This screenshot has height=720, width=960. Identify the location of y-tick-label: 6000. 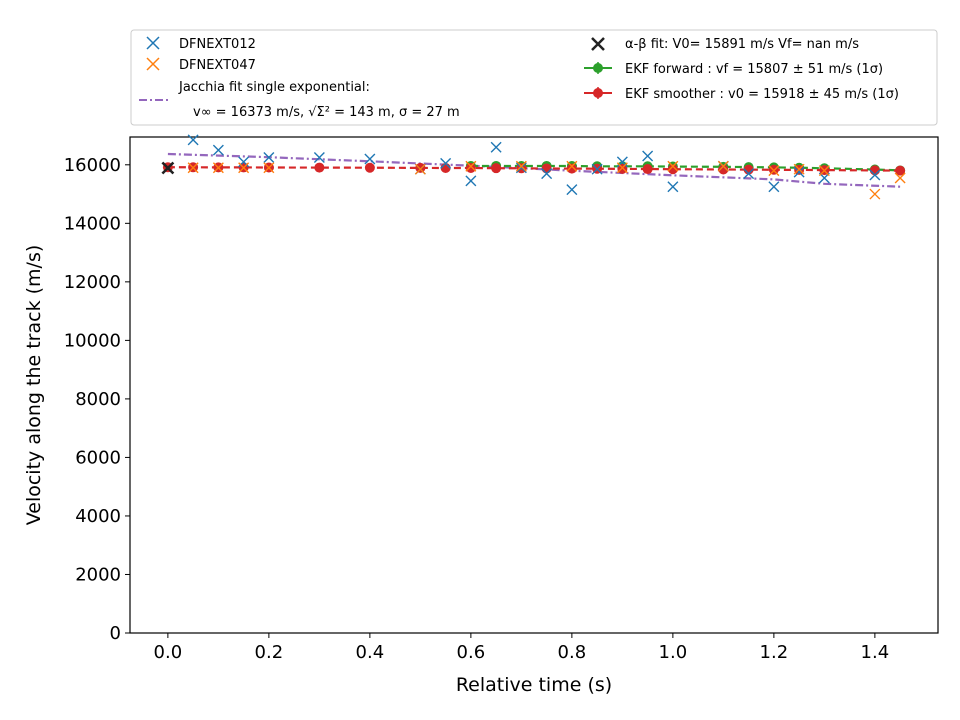
(98, 457).